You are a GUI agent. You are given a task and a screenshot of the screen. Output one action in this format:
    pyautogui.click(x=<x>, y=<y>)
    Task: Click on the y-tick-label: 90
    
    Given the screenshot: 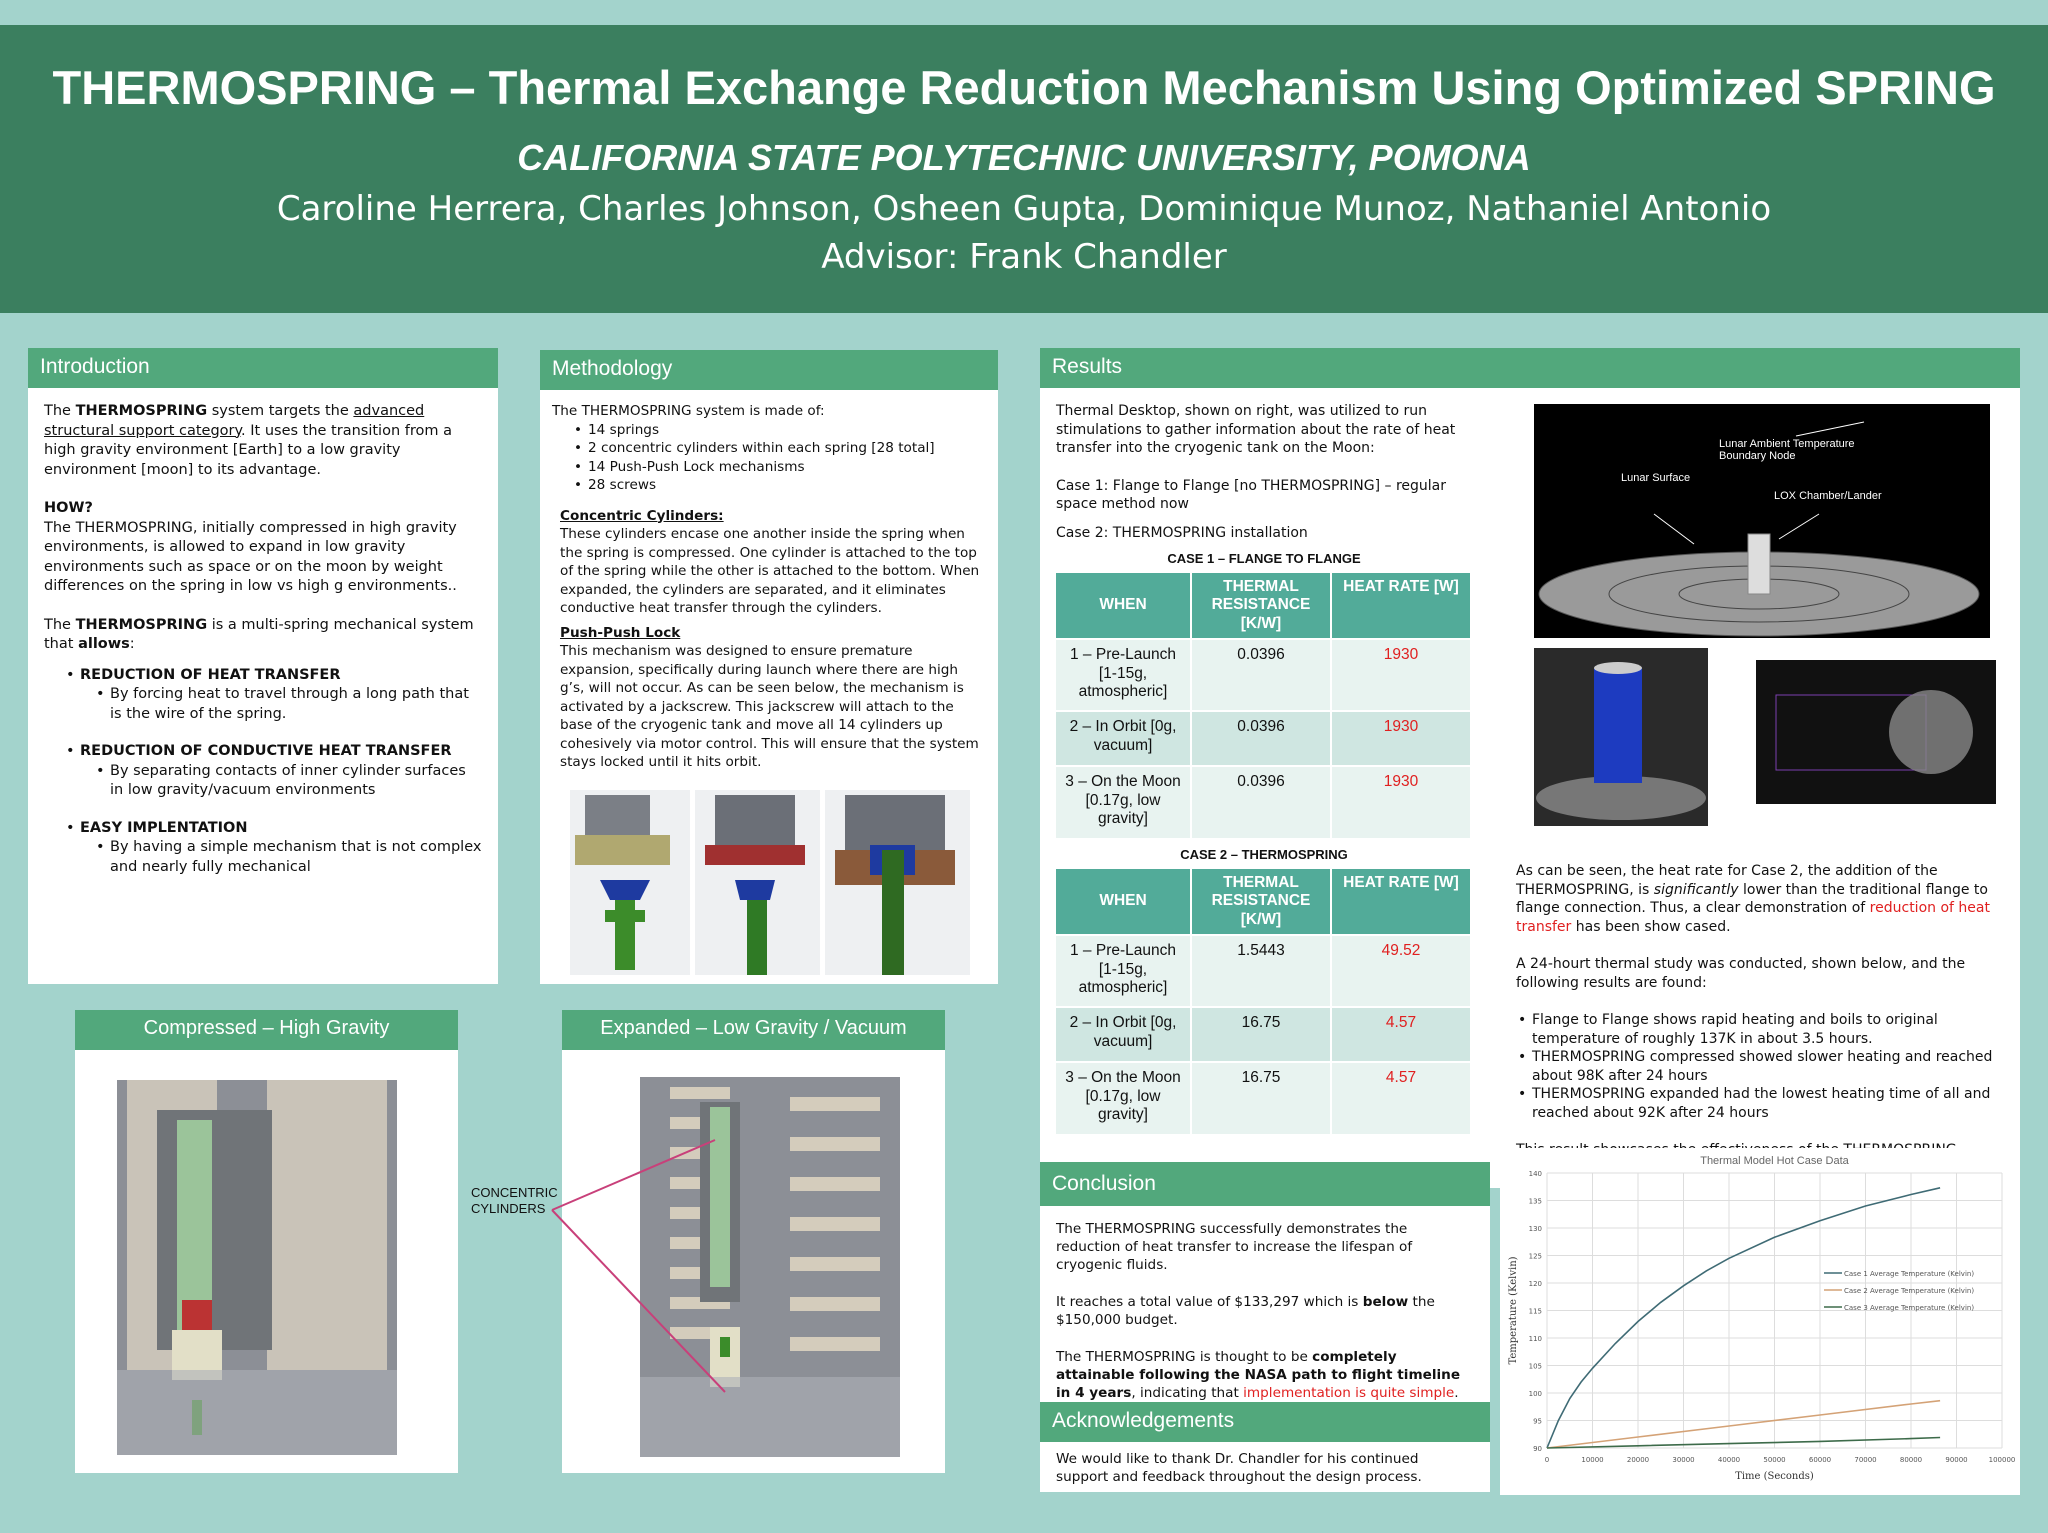 What is the action you would take?
    pyautogui.click(x=1537, y=1449)
    